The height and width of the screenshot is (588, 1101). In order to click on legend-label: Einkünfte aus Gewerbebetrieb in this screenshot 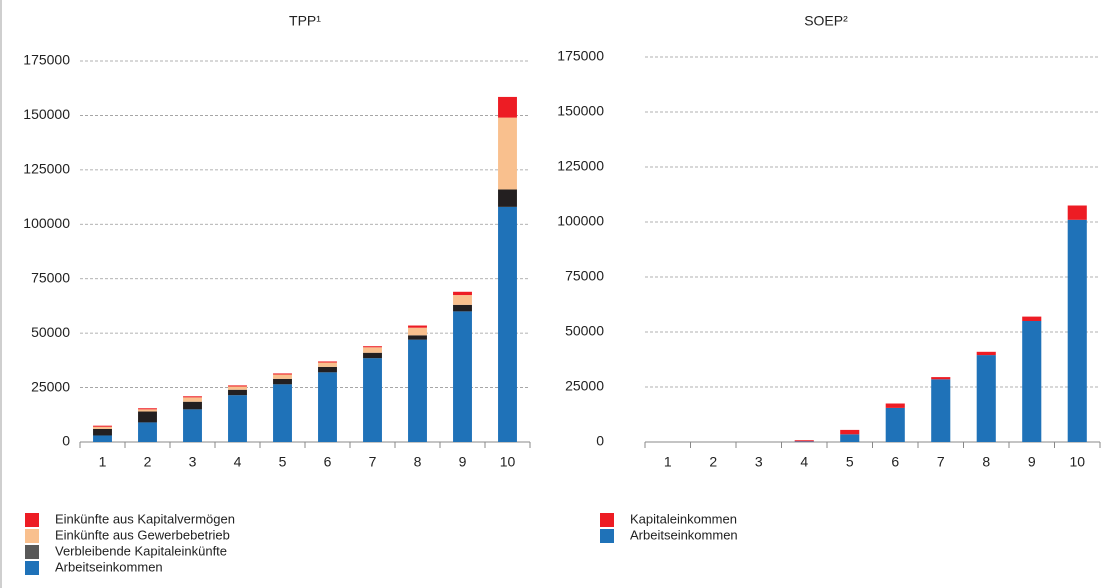, I will do `click(142, 534)`.